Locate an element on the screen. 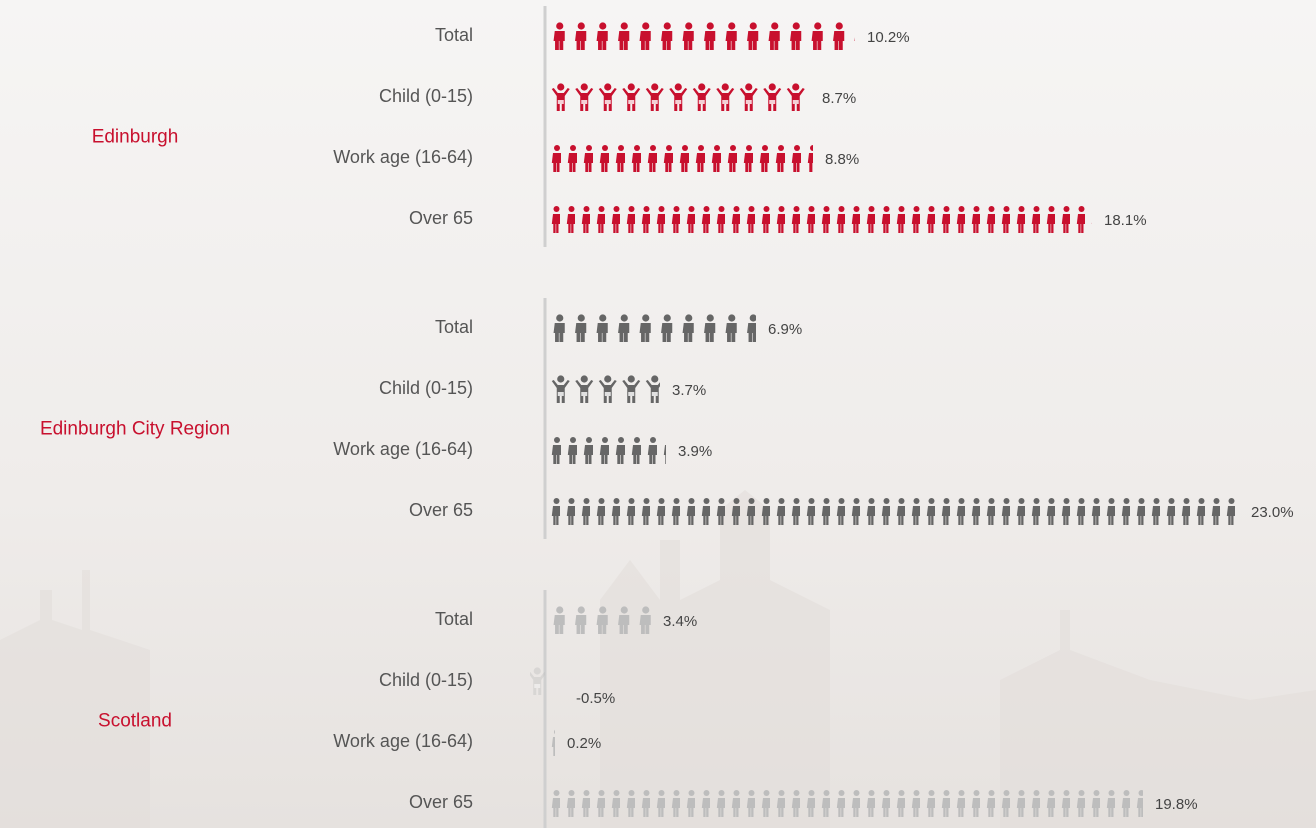 This screenshot has height=828, width=1316. value-label: 6.9% is located at coordinates (785, 329).